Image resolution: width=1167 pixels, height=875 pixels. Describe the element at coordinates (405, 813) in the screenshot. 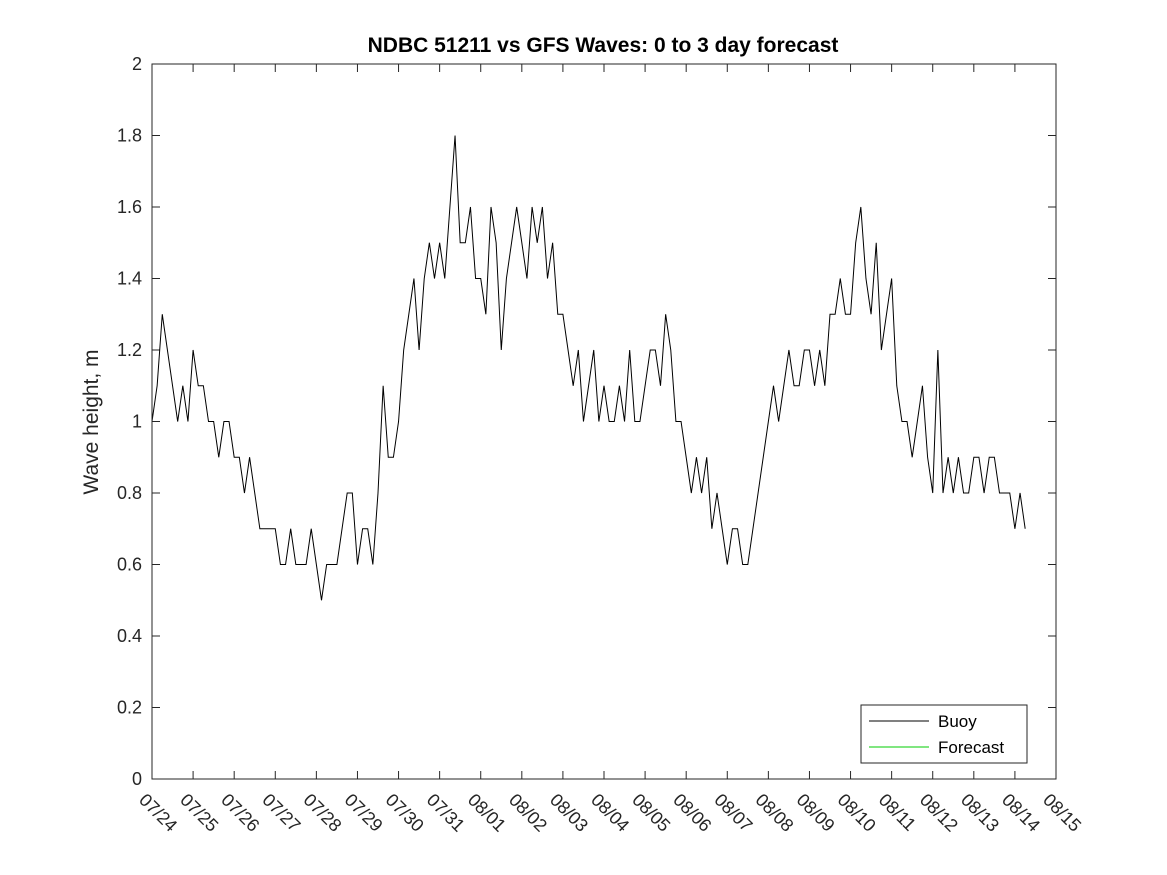

I see `x-tick-label: 07/30` at that location.